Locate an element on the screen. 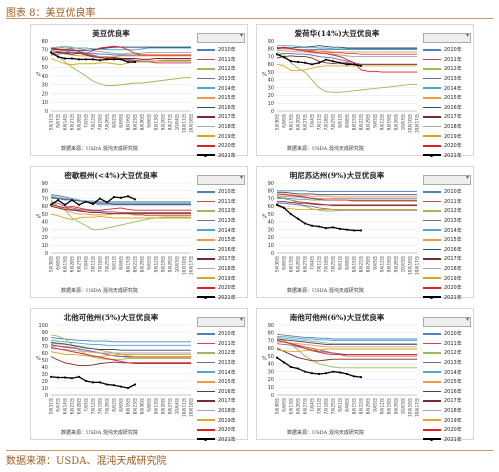 The image size is (499, 472). legend-label: 2018年 is located at coordinates (227, 127).